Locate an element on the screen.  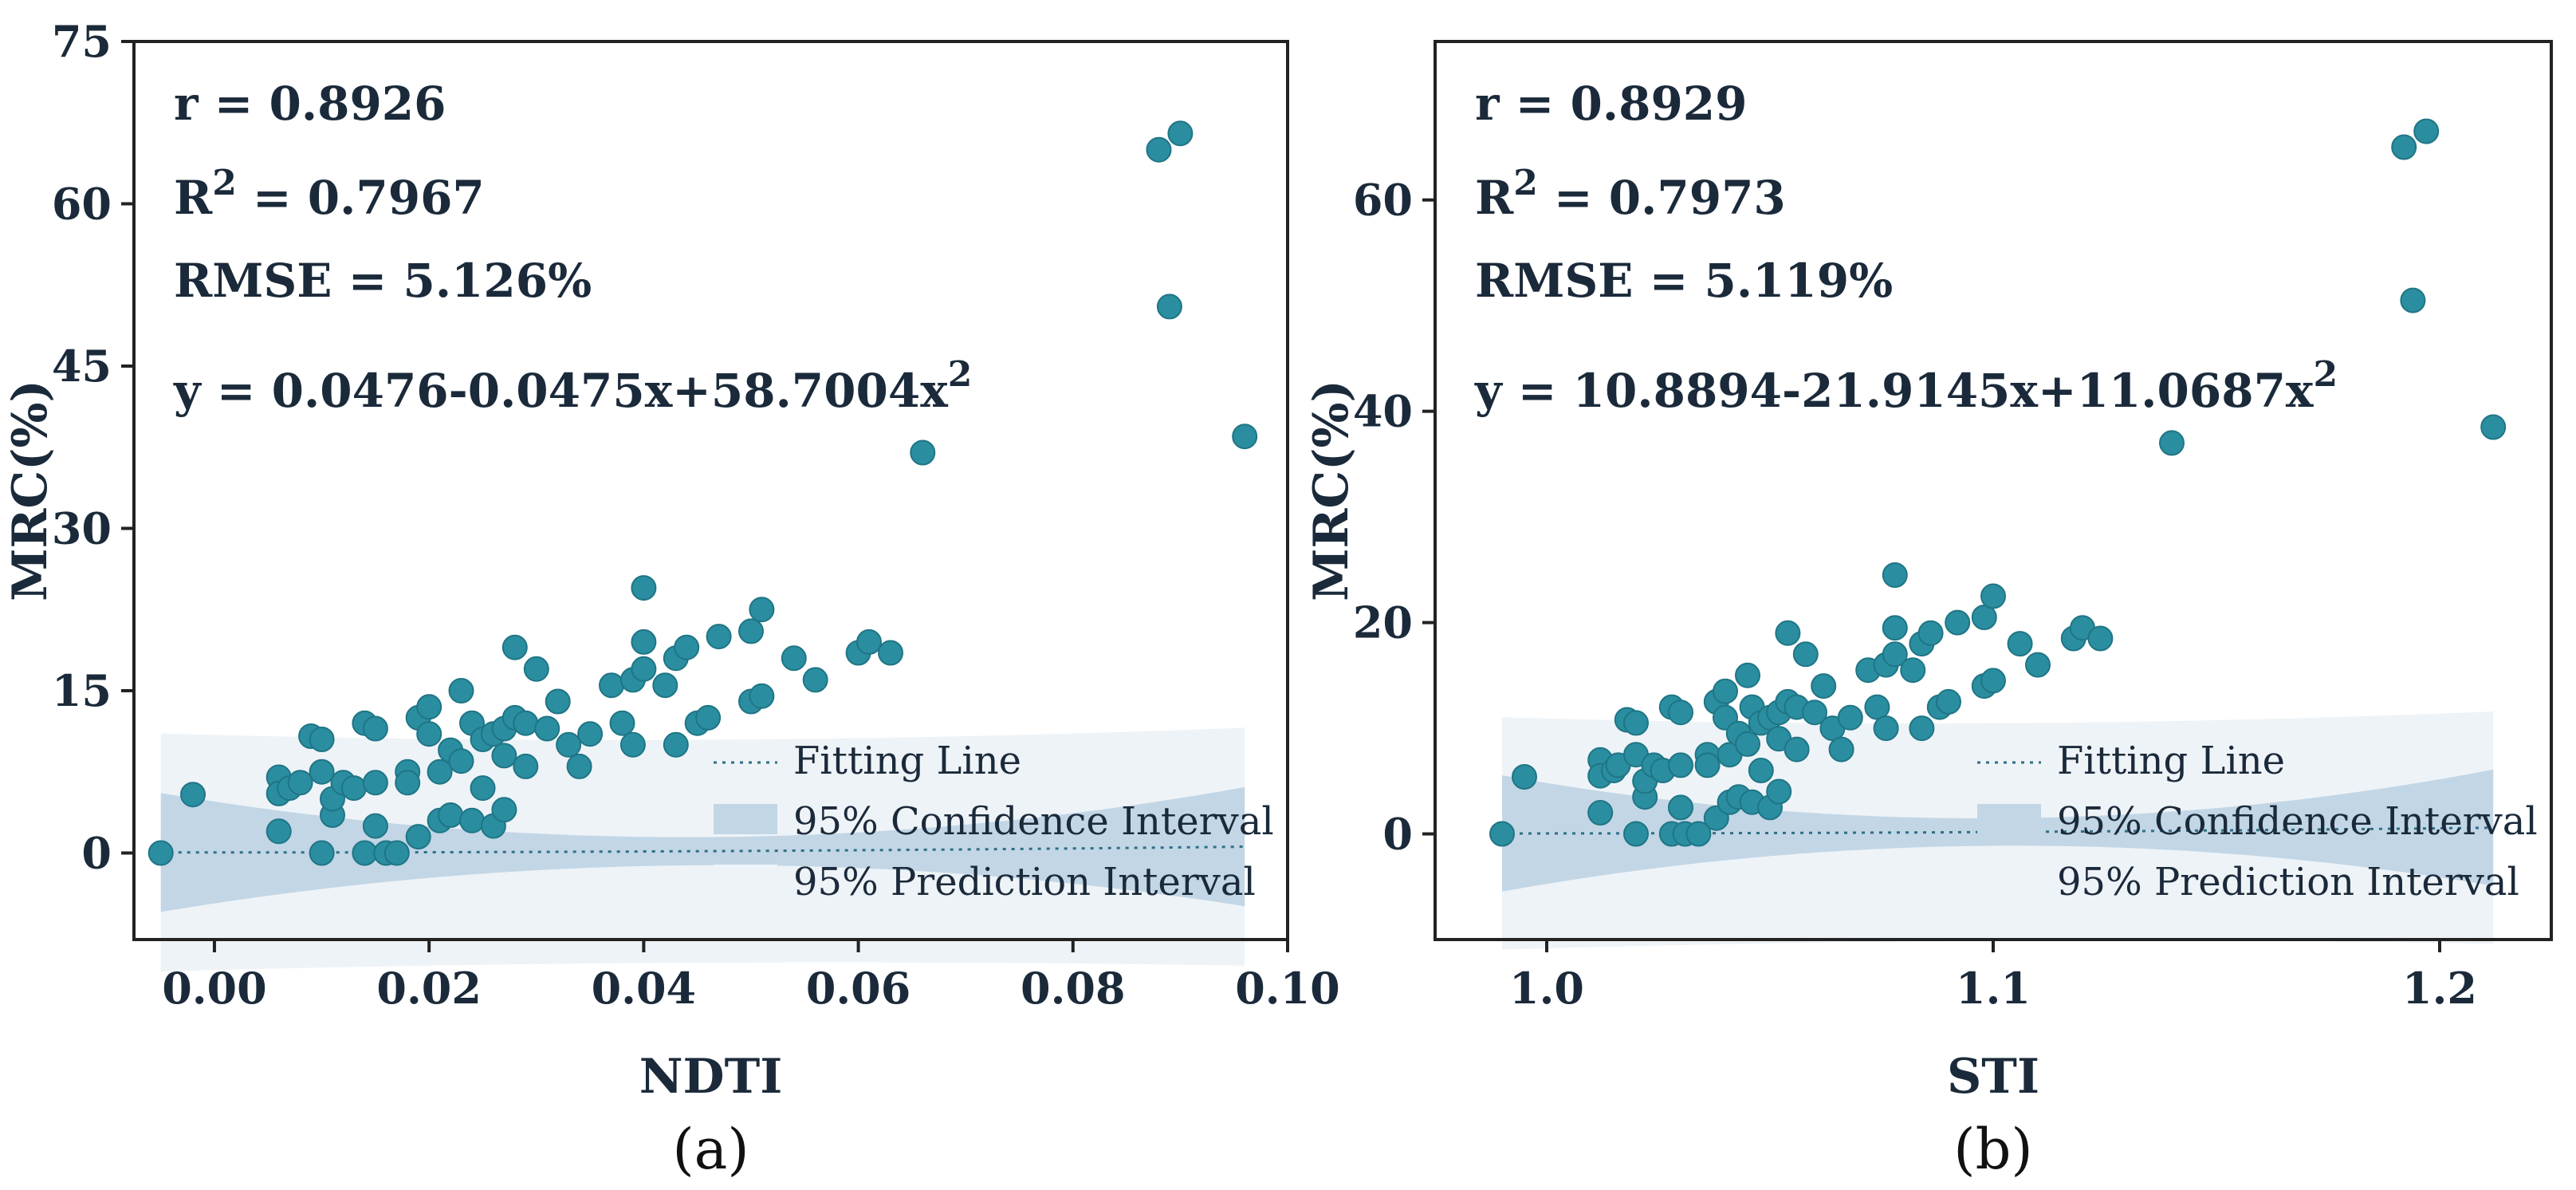
fitting-line is located at coordinates (1998, 830).